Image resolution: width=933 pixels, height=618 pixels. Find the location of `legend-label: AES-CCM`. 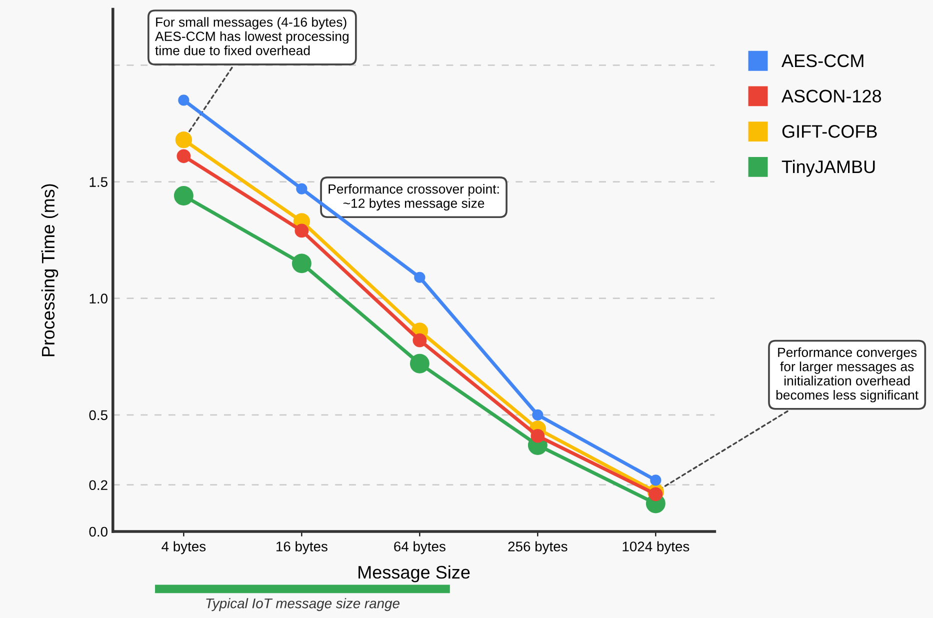

legend-label: AES-CCM is located at coordinates (823, 61).